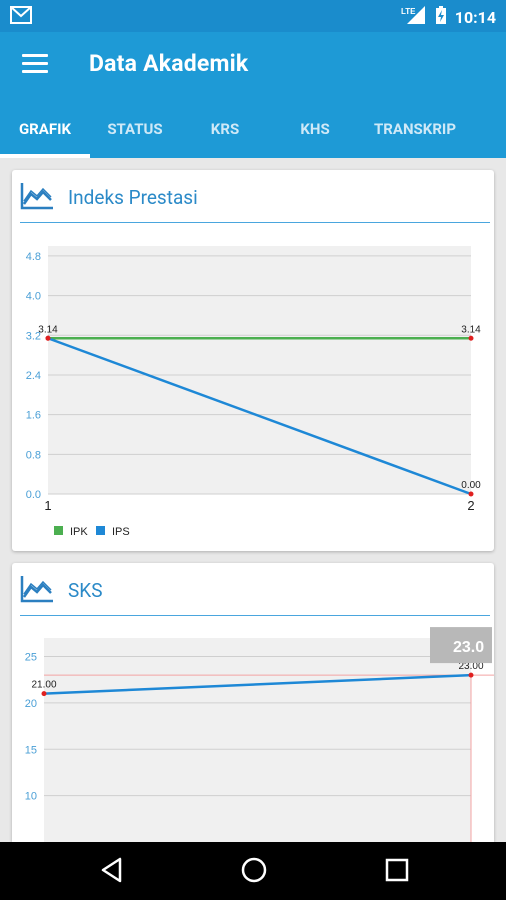 The width and height of the screenshot is (506, 900). I want to click on y-tick-label: 4.0, so click(33, 297).